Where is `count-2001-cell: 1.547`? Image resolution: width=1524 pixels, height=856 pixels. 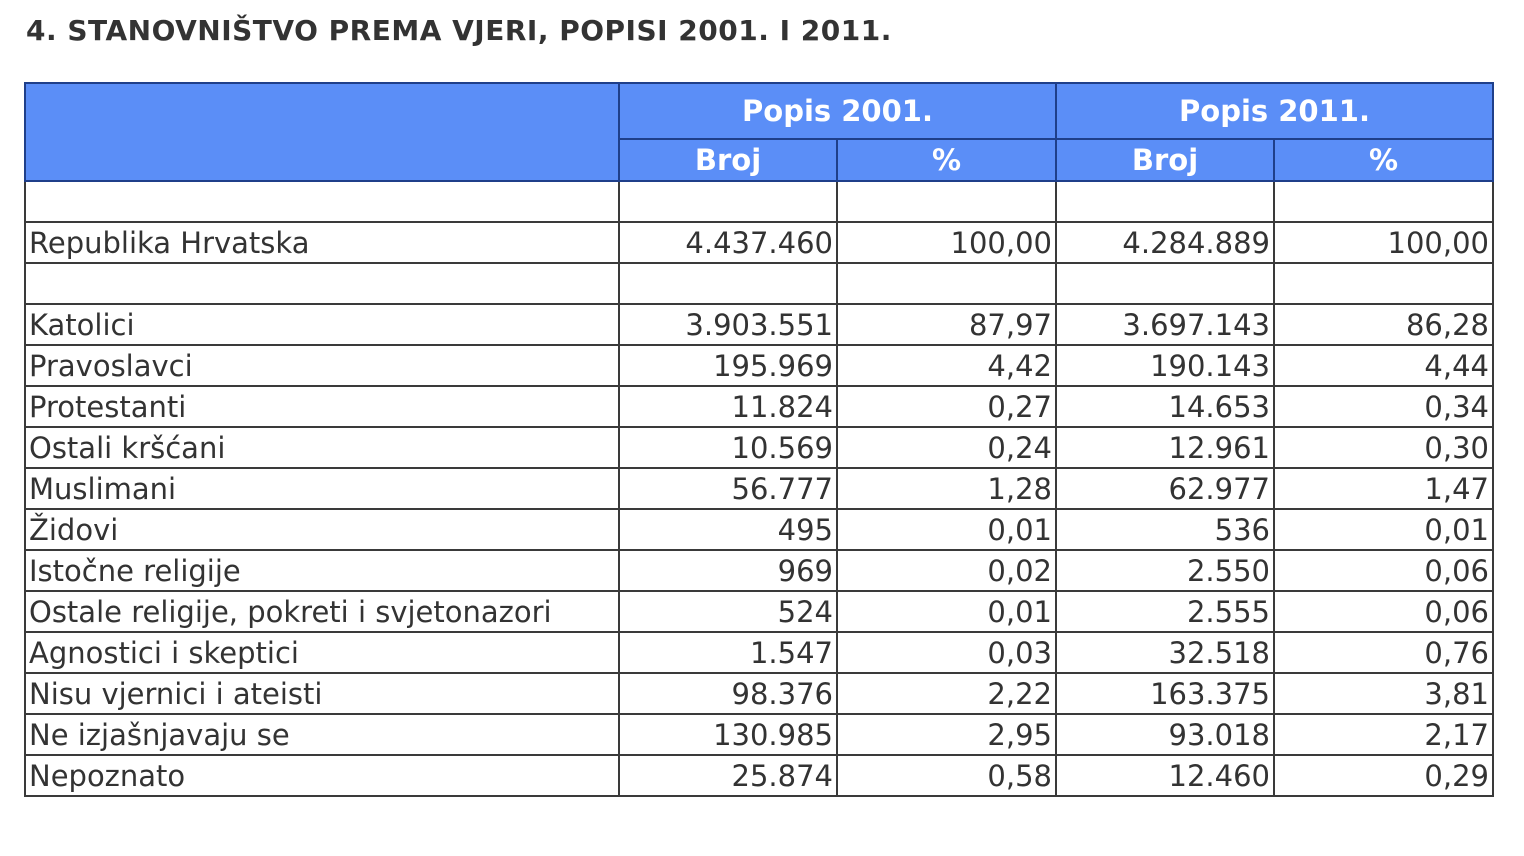 count-2001-cell: 1.547 is located at coordinates (728, 652).